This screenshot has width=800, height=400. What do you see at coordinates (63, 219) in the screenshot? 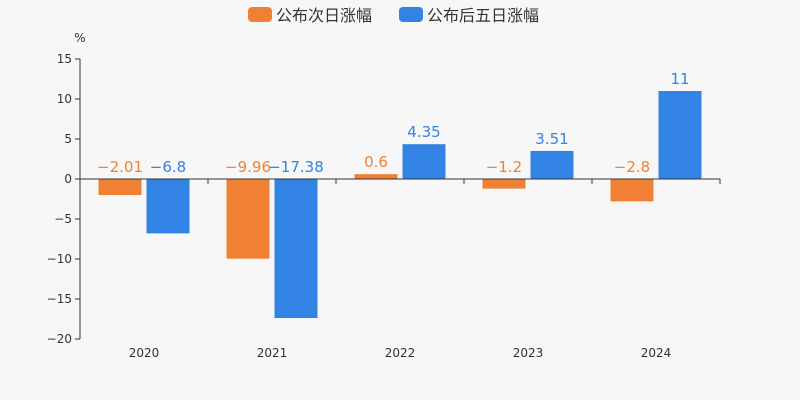
I see `y-tick-label: −5` at bounding box center [63, 219].